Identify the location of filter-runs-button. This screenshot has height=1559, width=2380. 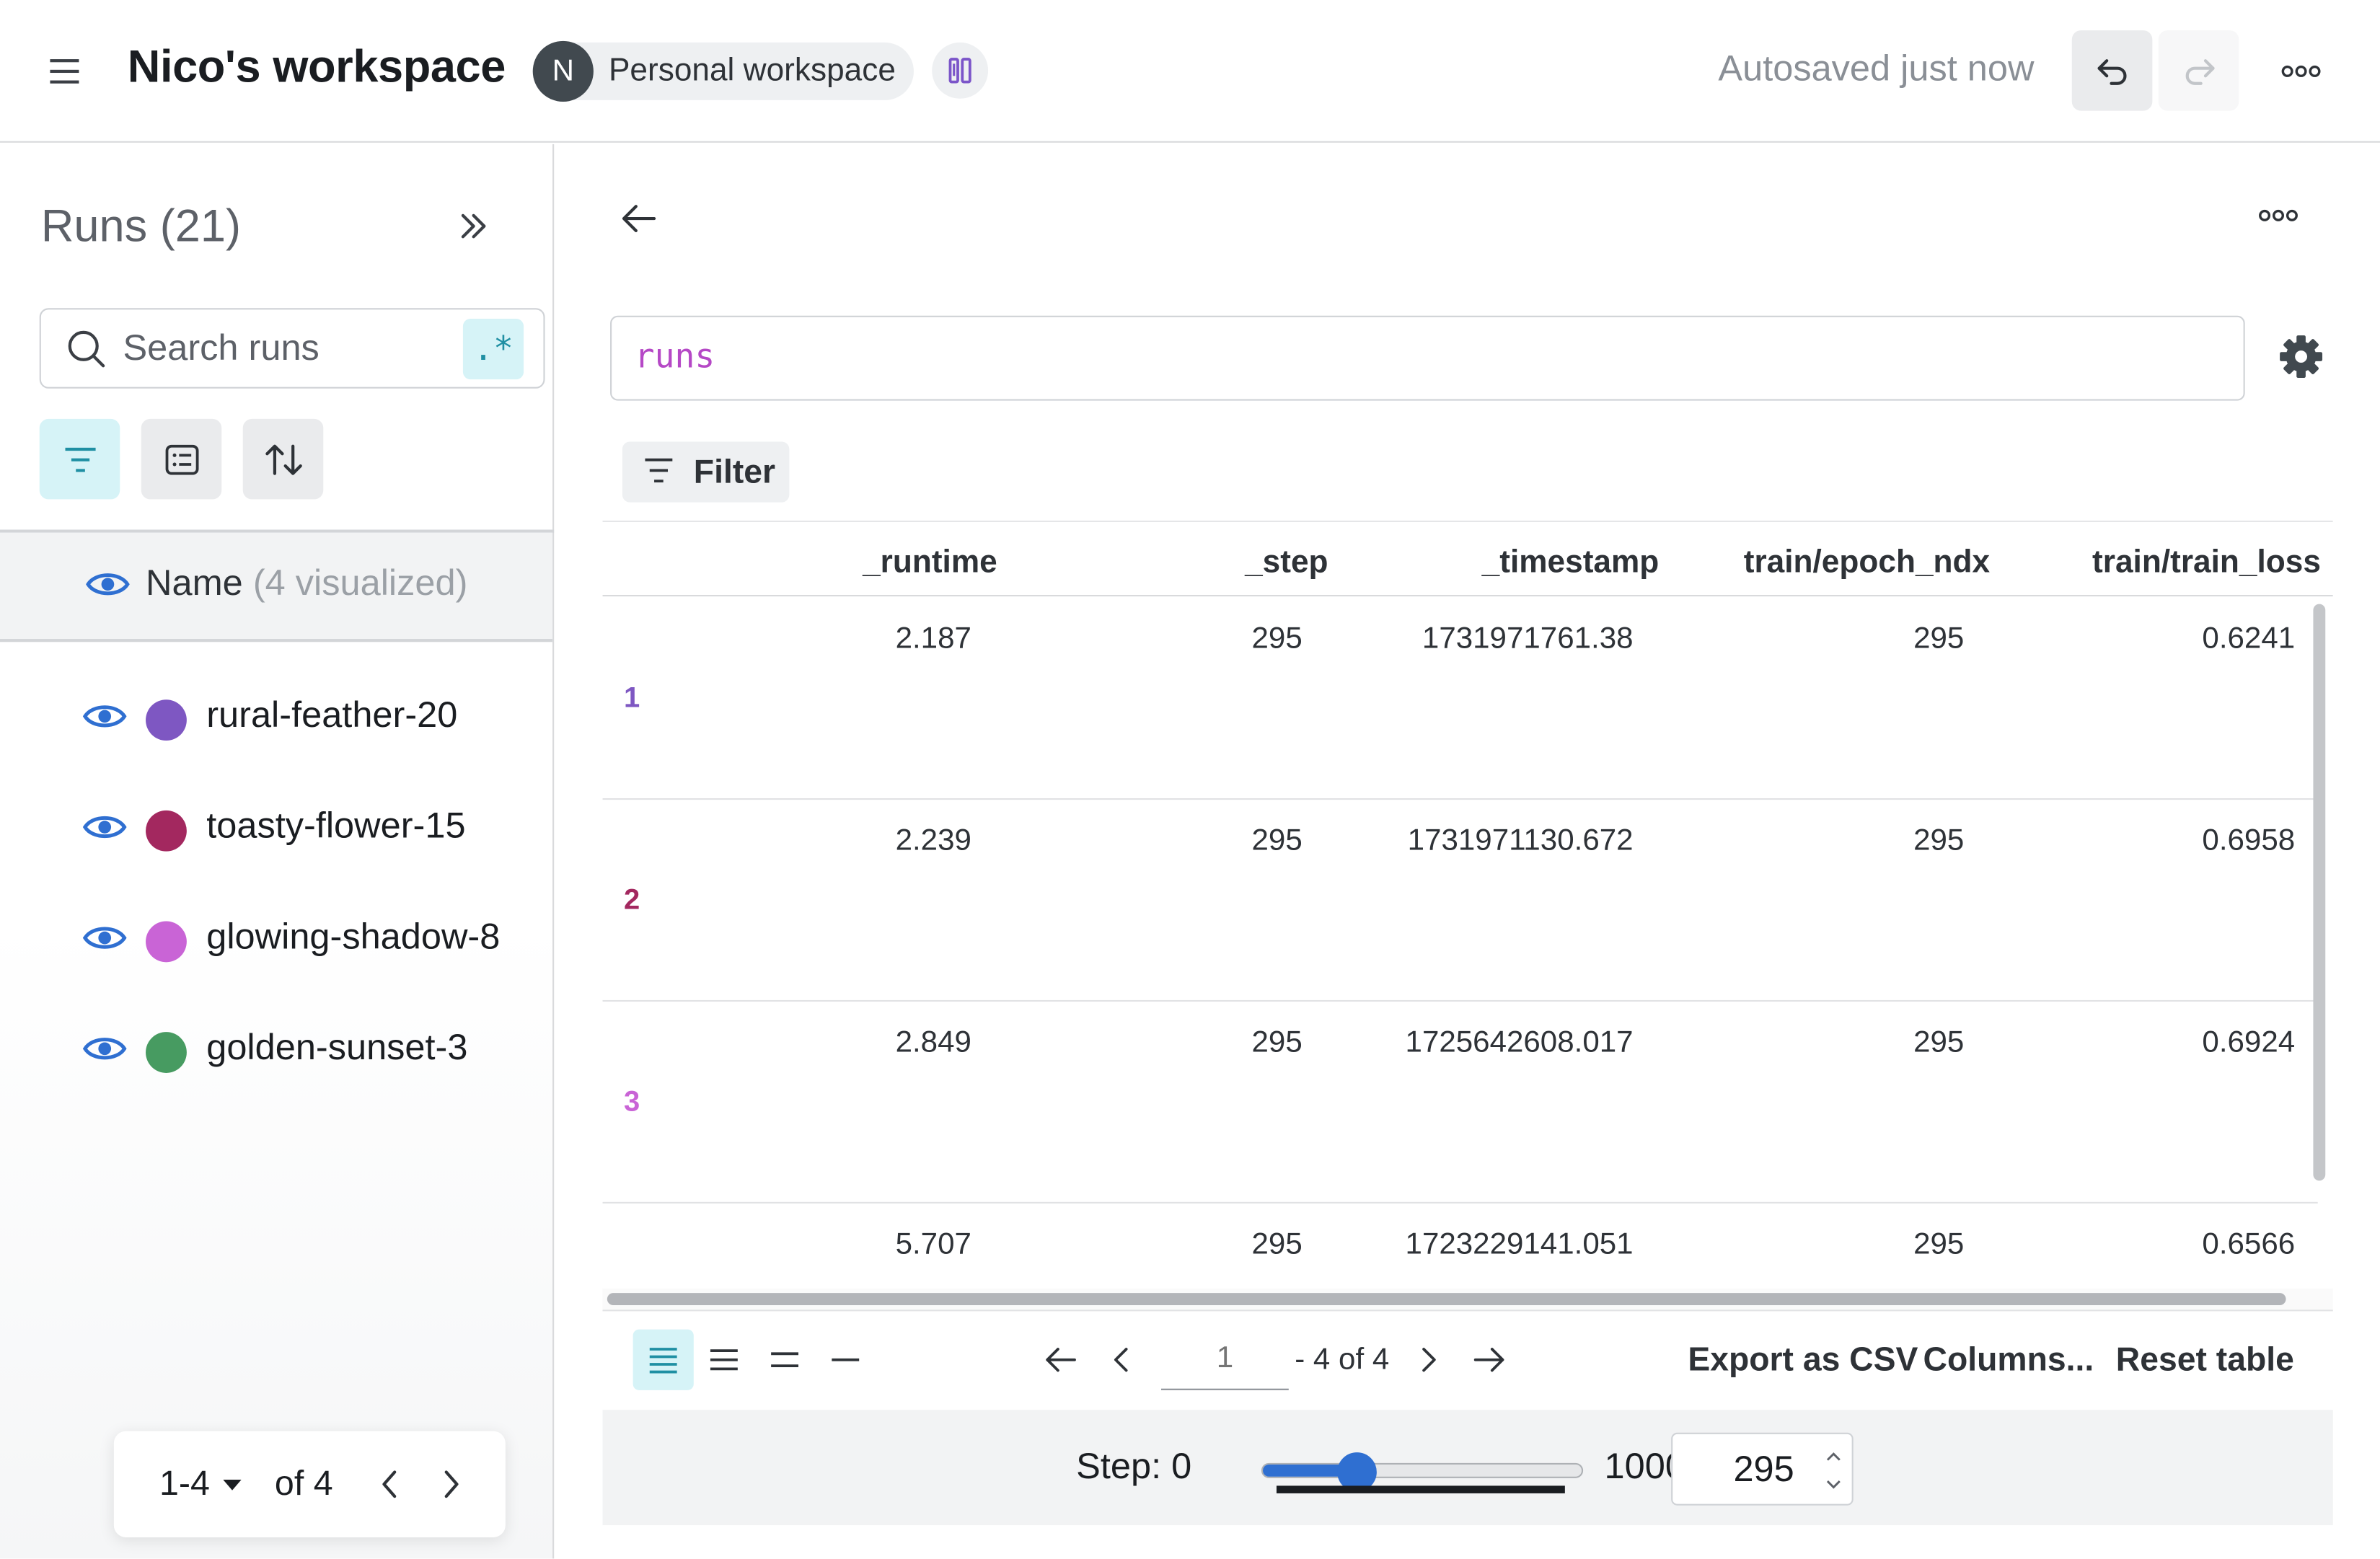
(79, 459).